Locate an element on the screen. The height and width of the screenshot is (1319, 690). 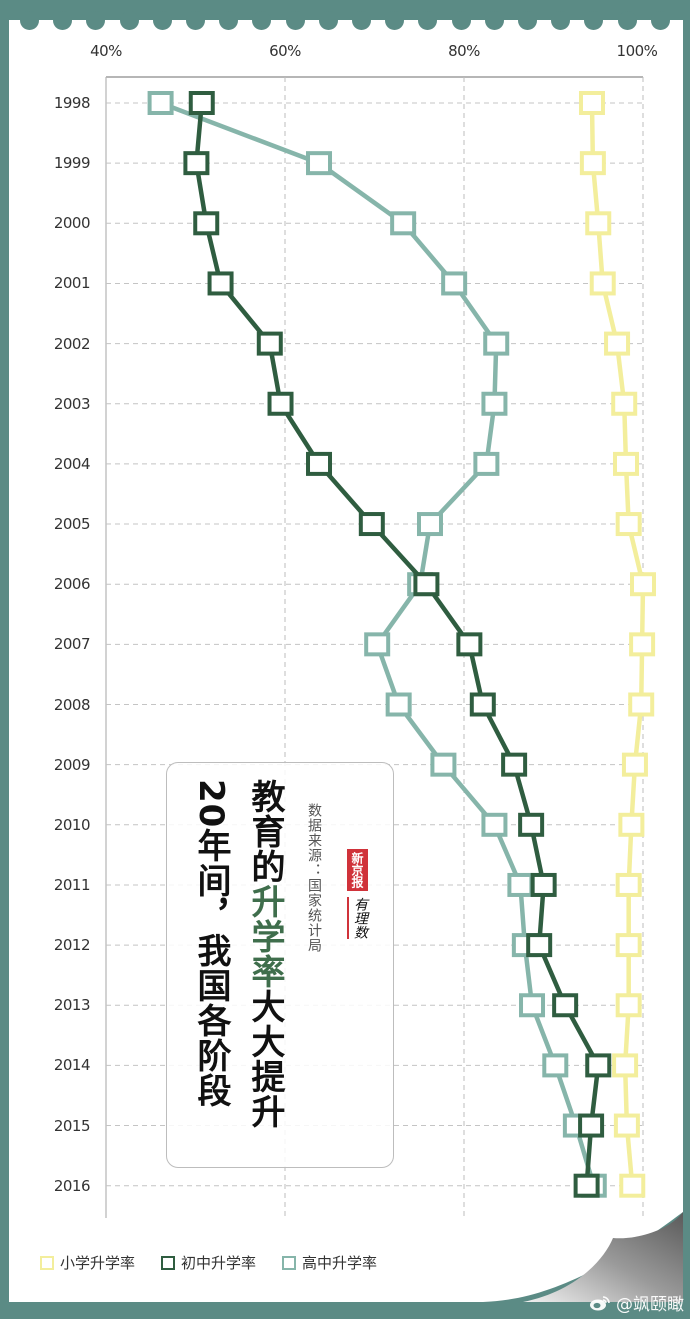
x-tick-label: 40% is located at coordinates (106, 51).